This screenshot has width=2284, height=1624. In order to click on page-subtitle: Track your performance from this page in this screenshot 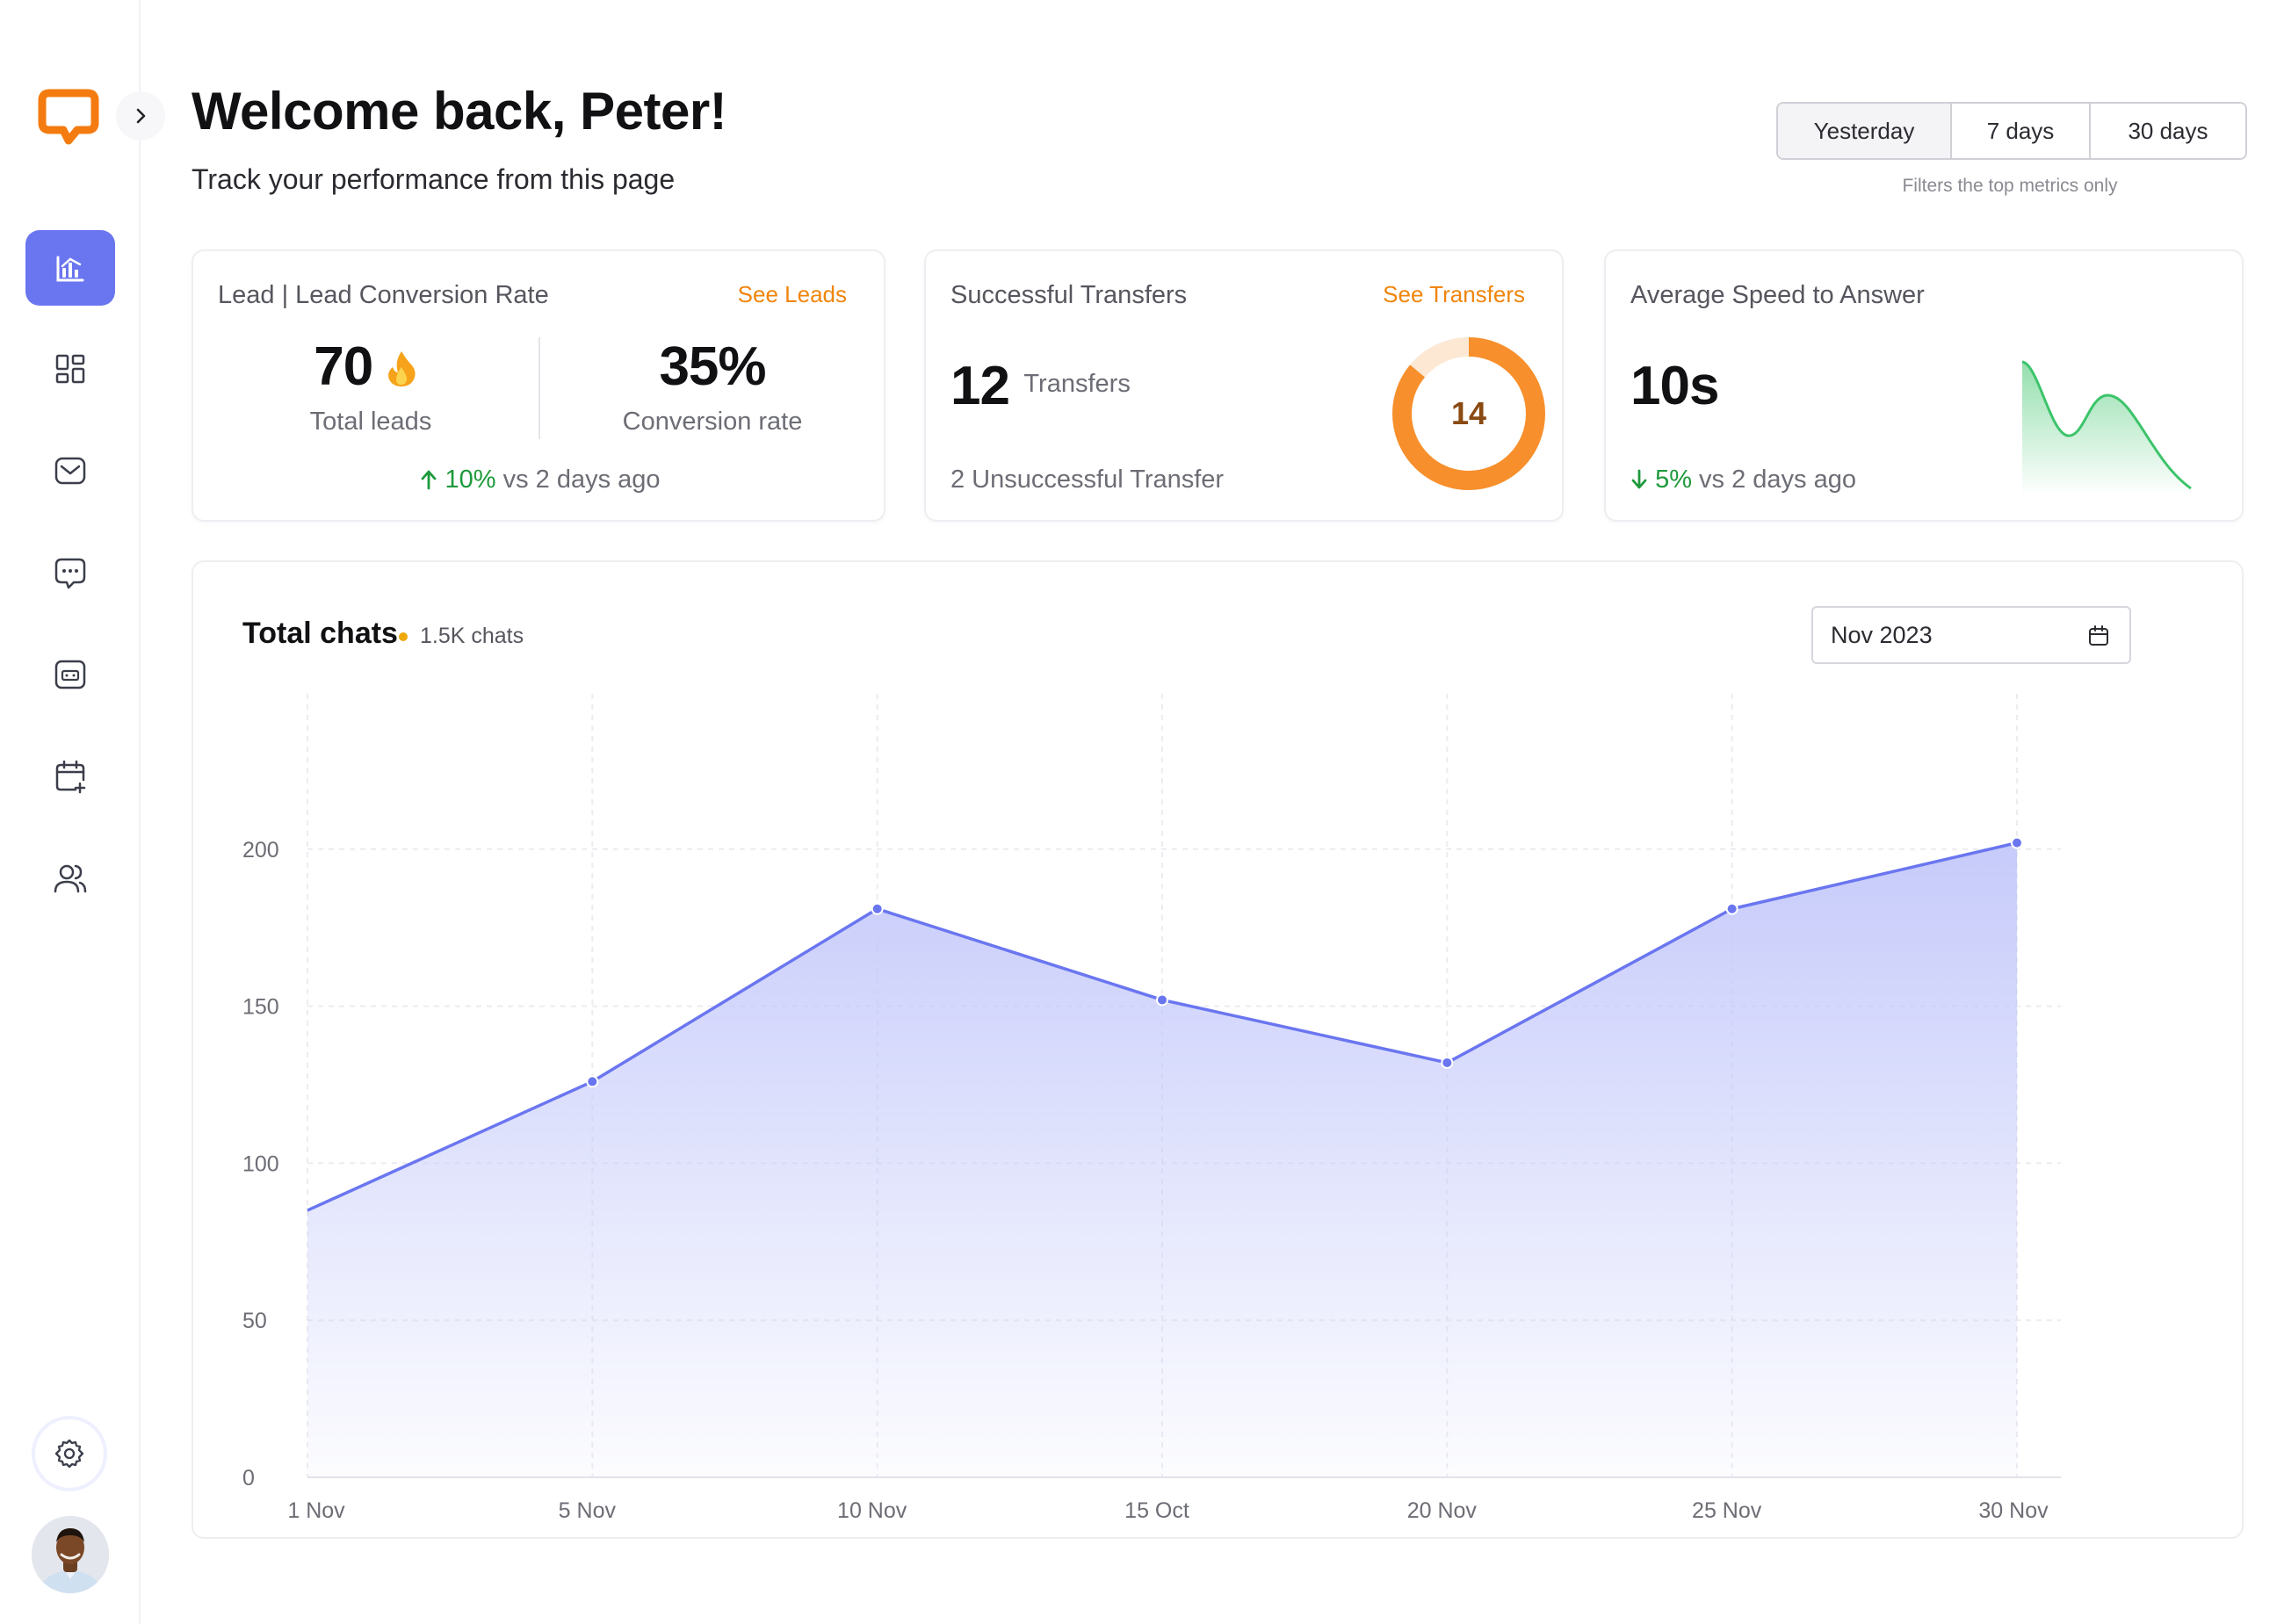, I will do `click(434, 179)`.